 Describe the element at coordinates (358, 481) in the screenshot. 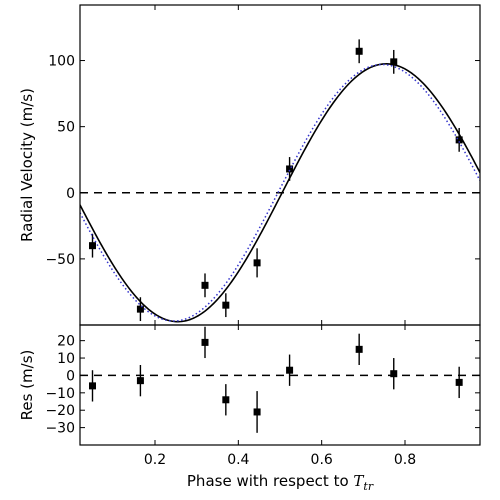

I see `x-axis-title-symbol: T` at that location.